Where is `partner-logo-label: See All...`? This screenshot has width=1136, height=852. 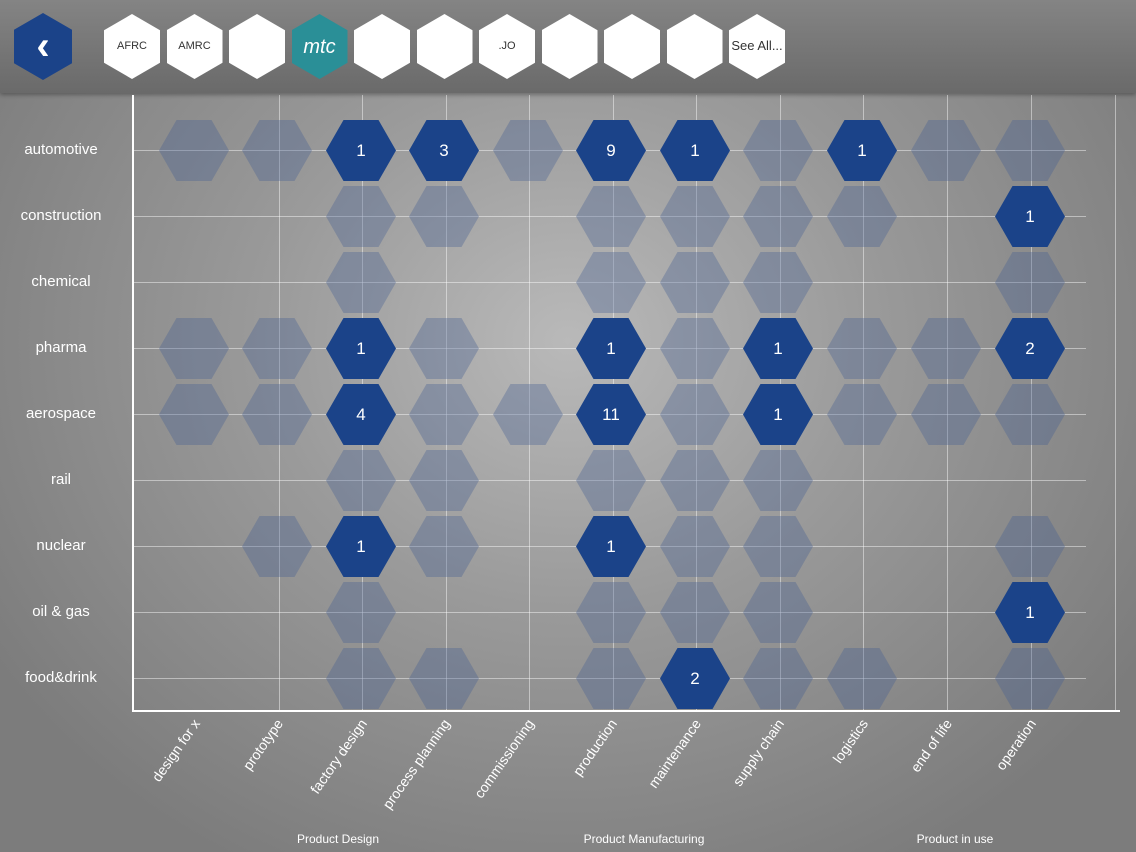
partner-logo-label: See All... is located at coordinates (757, 46).